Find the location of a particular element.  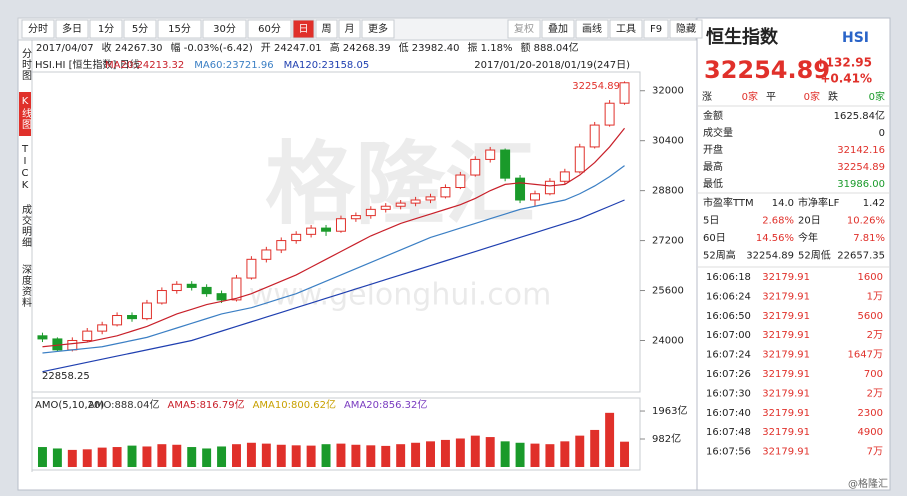

period-label: 15分 is located at coordinates (179, 29).